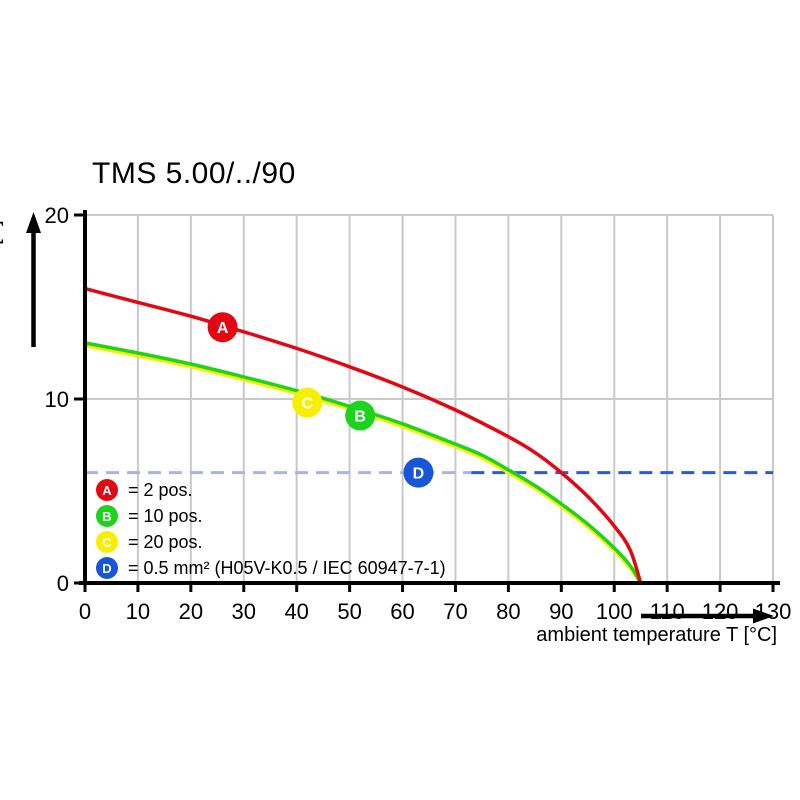  Describe the element at coordinates (107, 490) in the screenshot. I see `legend-marker-a-icon: A` at that location.